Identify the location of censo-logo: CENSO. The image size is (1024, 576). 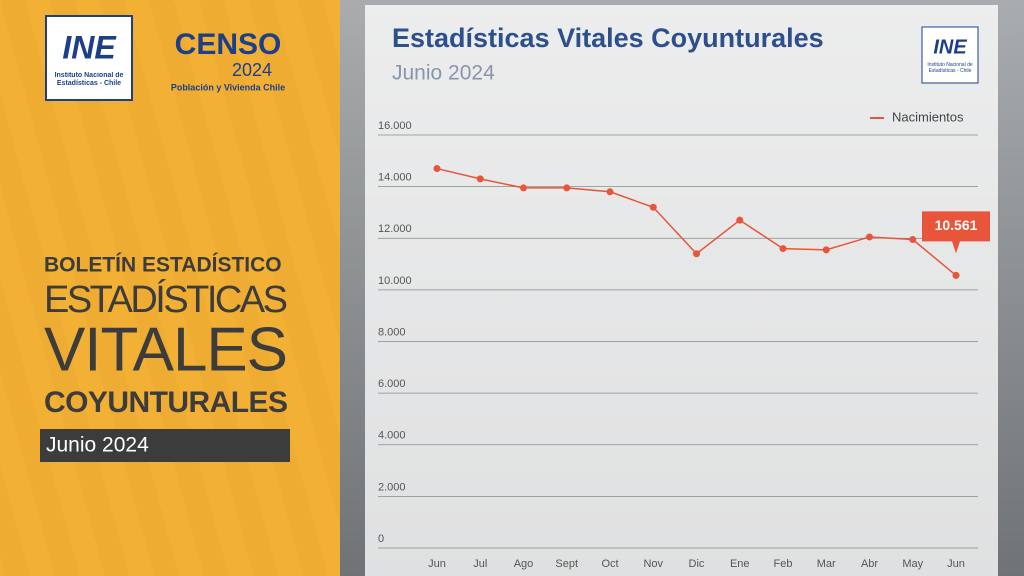
(228, 44).